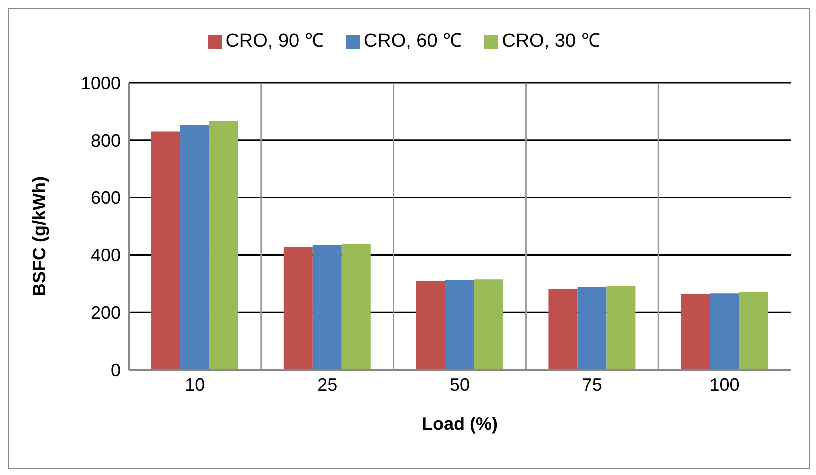 The width and height of the screenshot is (816, 475). I want to click on x-axis-title: Load (%), so click(460, 424).